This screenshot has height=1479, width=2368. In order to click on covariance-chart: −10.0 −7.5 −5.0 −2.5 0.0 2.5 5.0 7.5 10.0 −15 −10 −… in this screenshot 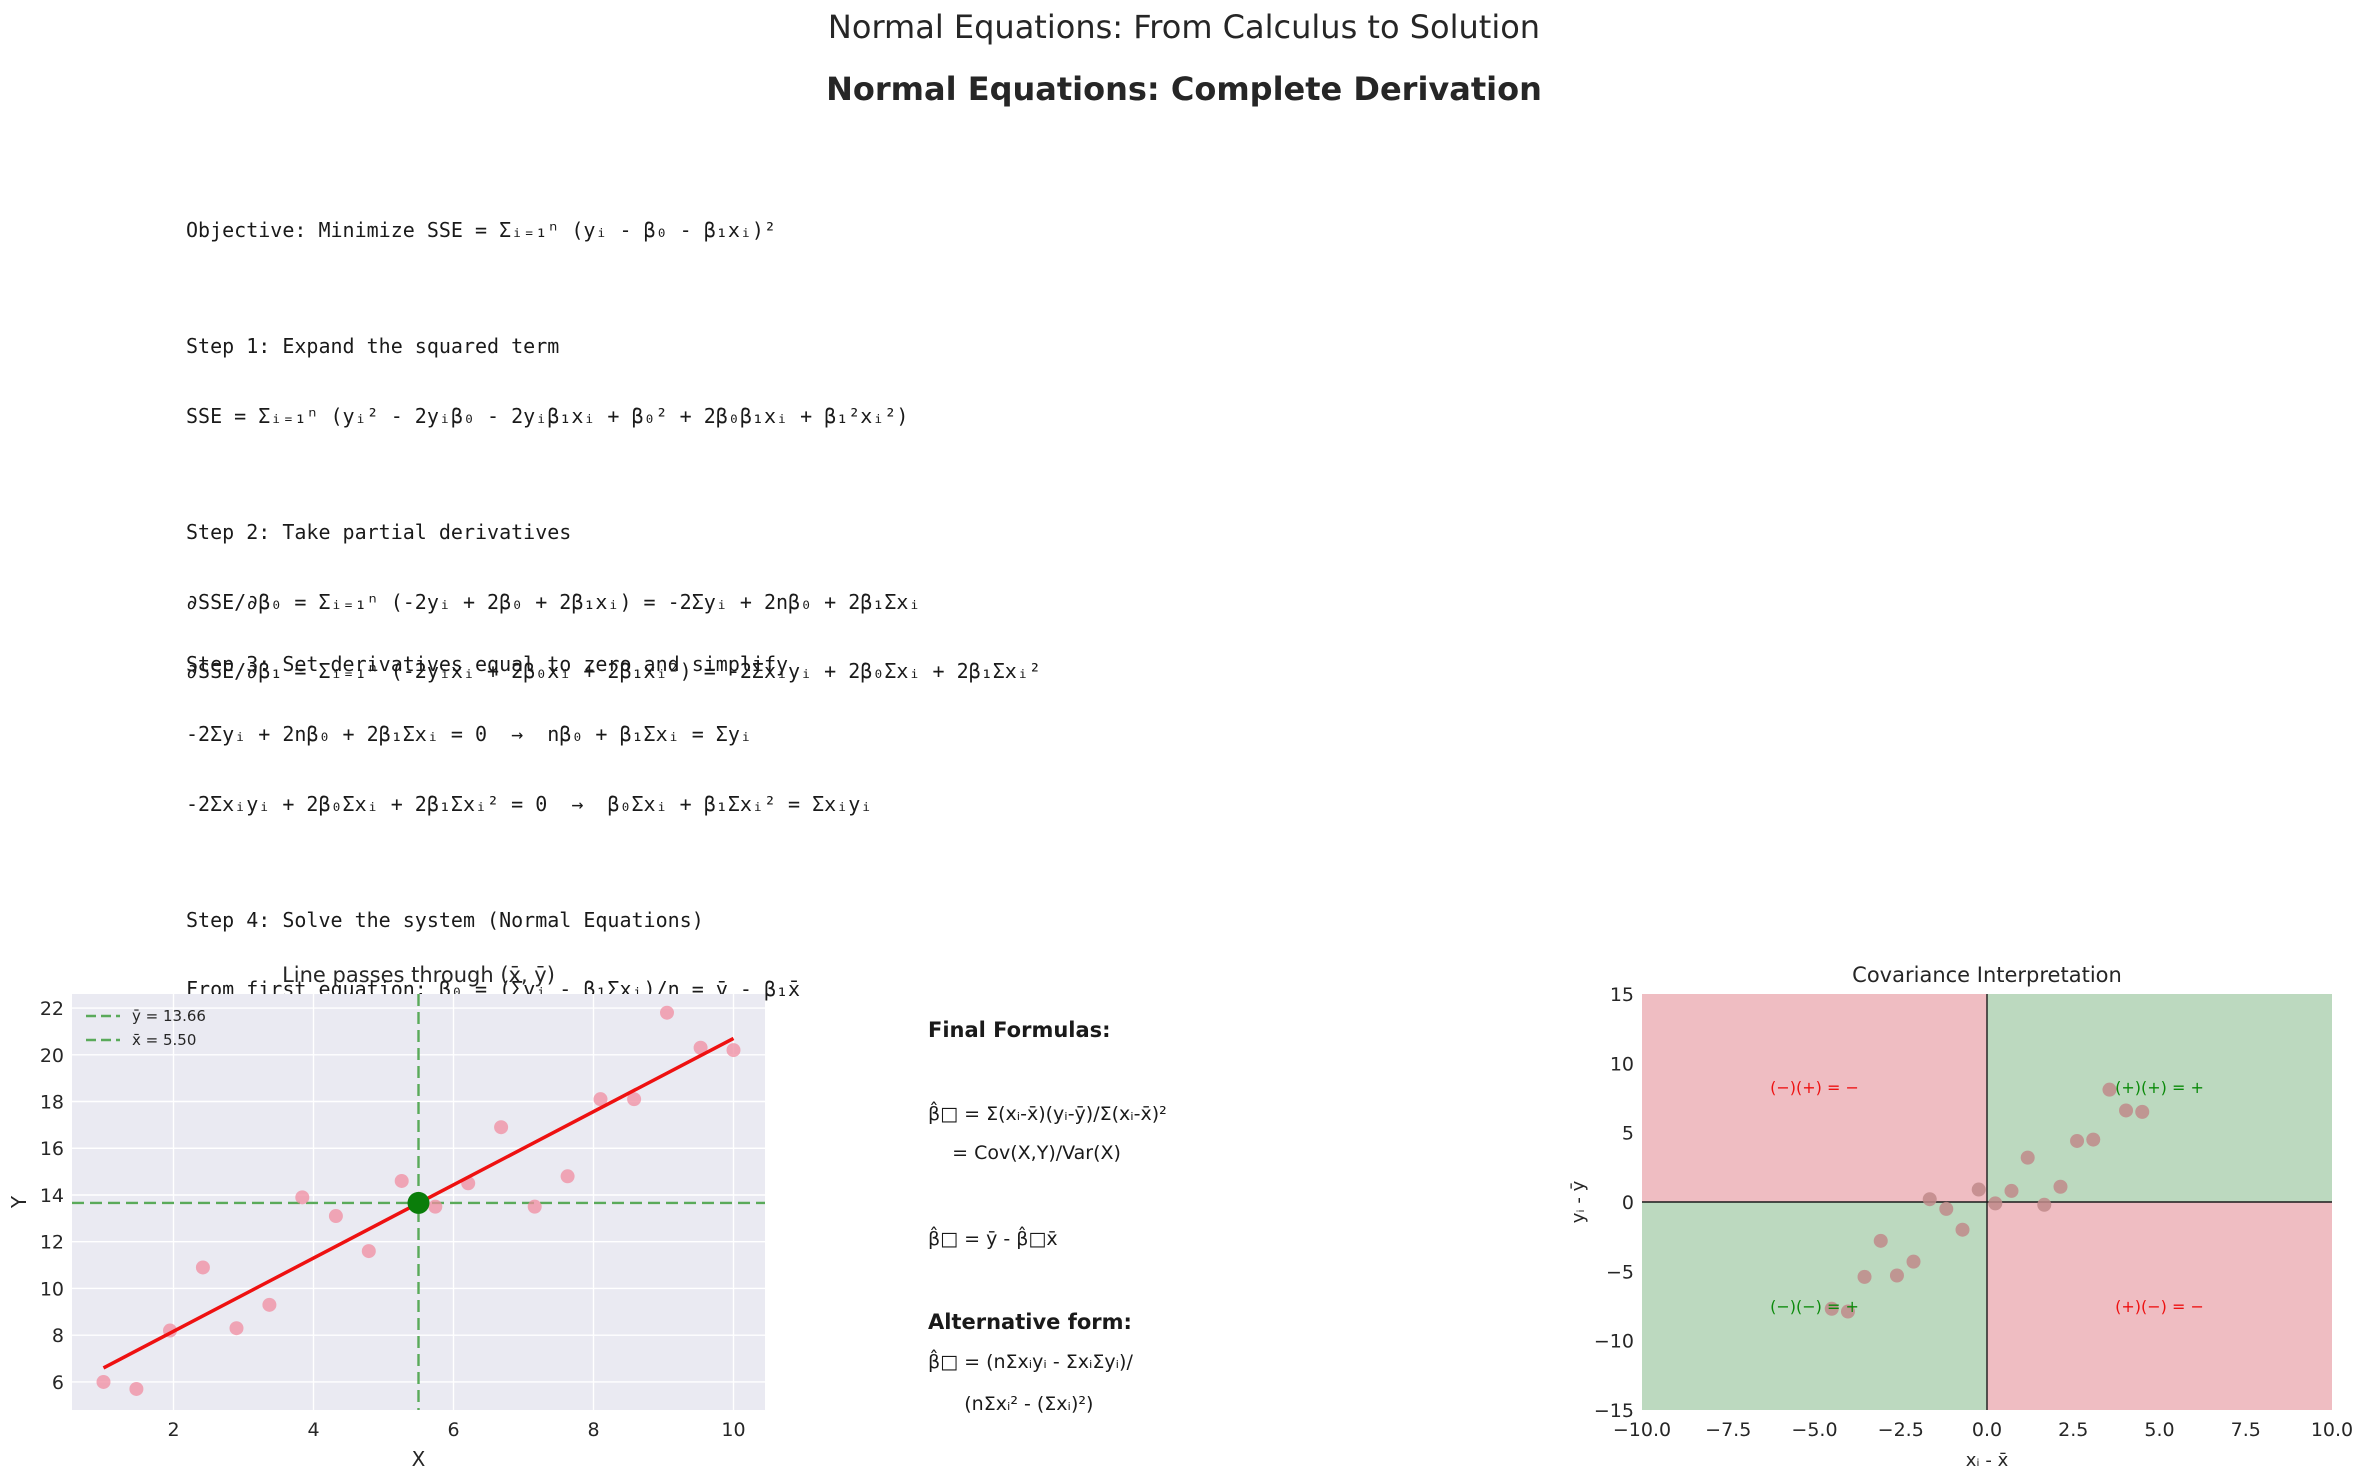, I will do `click(1960, 1217)`.